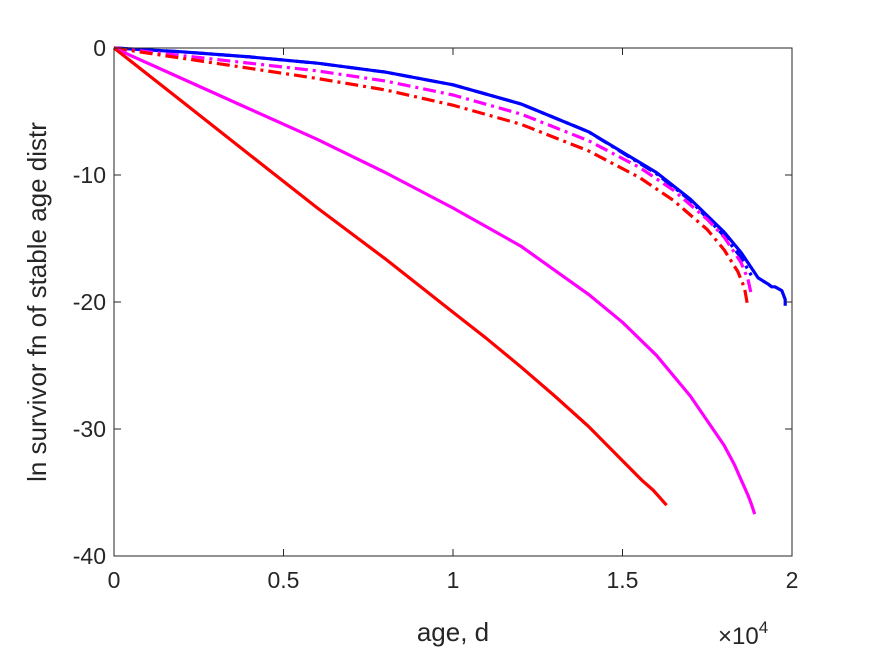 The height and width of the screenshot is (656, 875). I want to click on x-tick-label-3: 1.5, so click(623, 580).